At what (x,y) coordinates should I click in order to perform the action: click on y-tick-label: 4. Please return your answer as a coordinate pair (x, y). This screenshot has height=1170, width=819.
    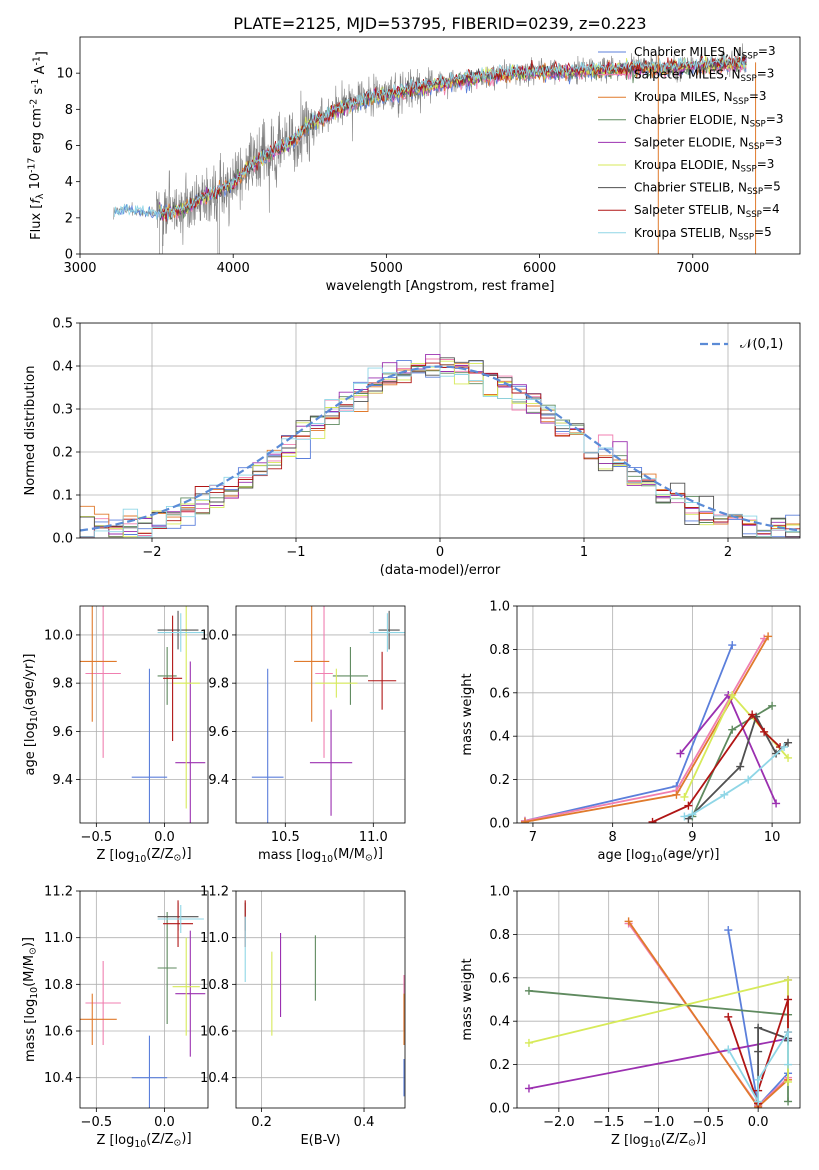
    Looking at the image, I should click on (69, 182).